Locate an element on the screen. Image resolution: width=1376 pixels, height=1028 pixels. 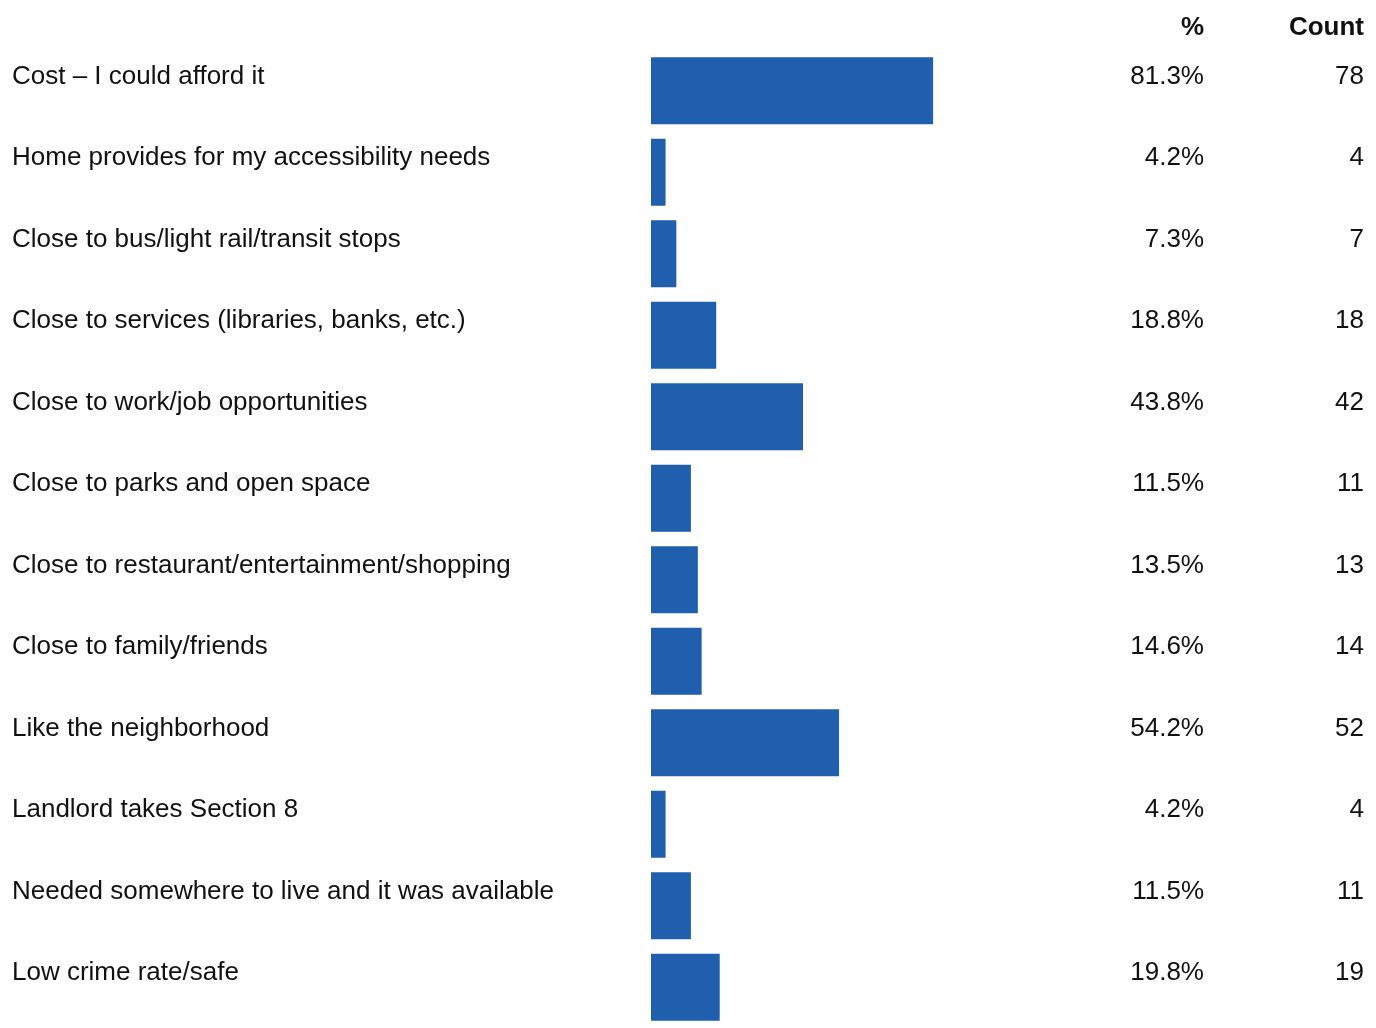
data-label: 13.5% is located at coordinates (1167, 563).